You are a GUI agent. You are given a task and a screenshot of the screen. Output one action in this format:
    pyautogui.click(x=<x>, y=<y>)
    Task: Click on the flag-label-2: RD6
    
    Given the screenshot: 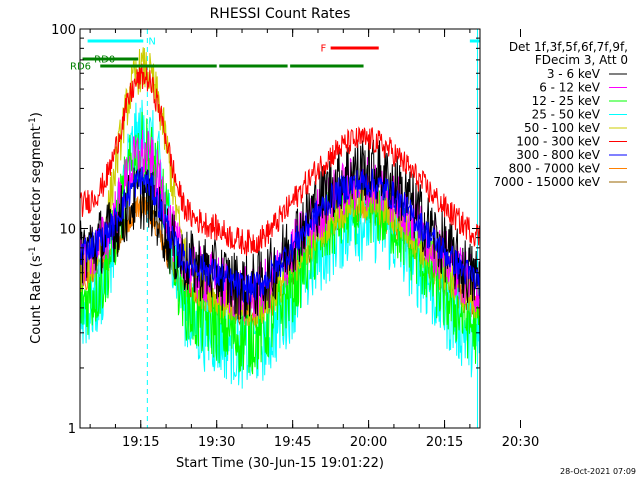 What is the action you would take?
    pyautogui.click(x=80, y=67)
    